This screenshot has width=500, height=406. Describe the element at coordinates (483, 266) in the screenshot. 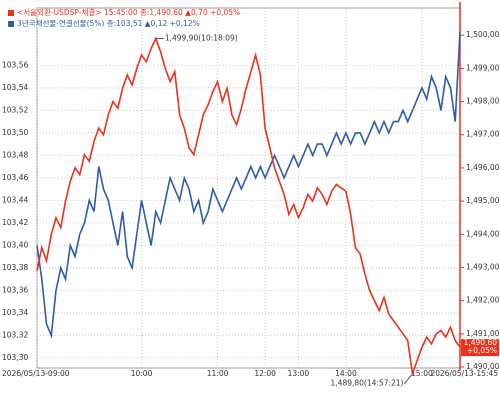

I see `y2-tick-label: 1,493,00` at that location.